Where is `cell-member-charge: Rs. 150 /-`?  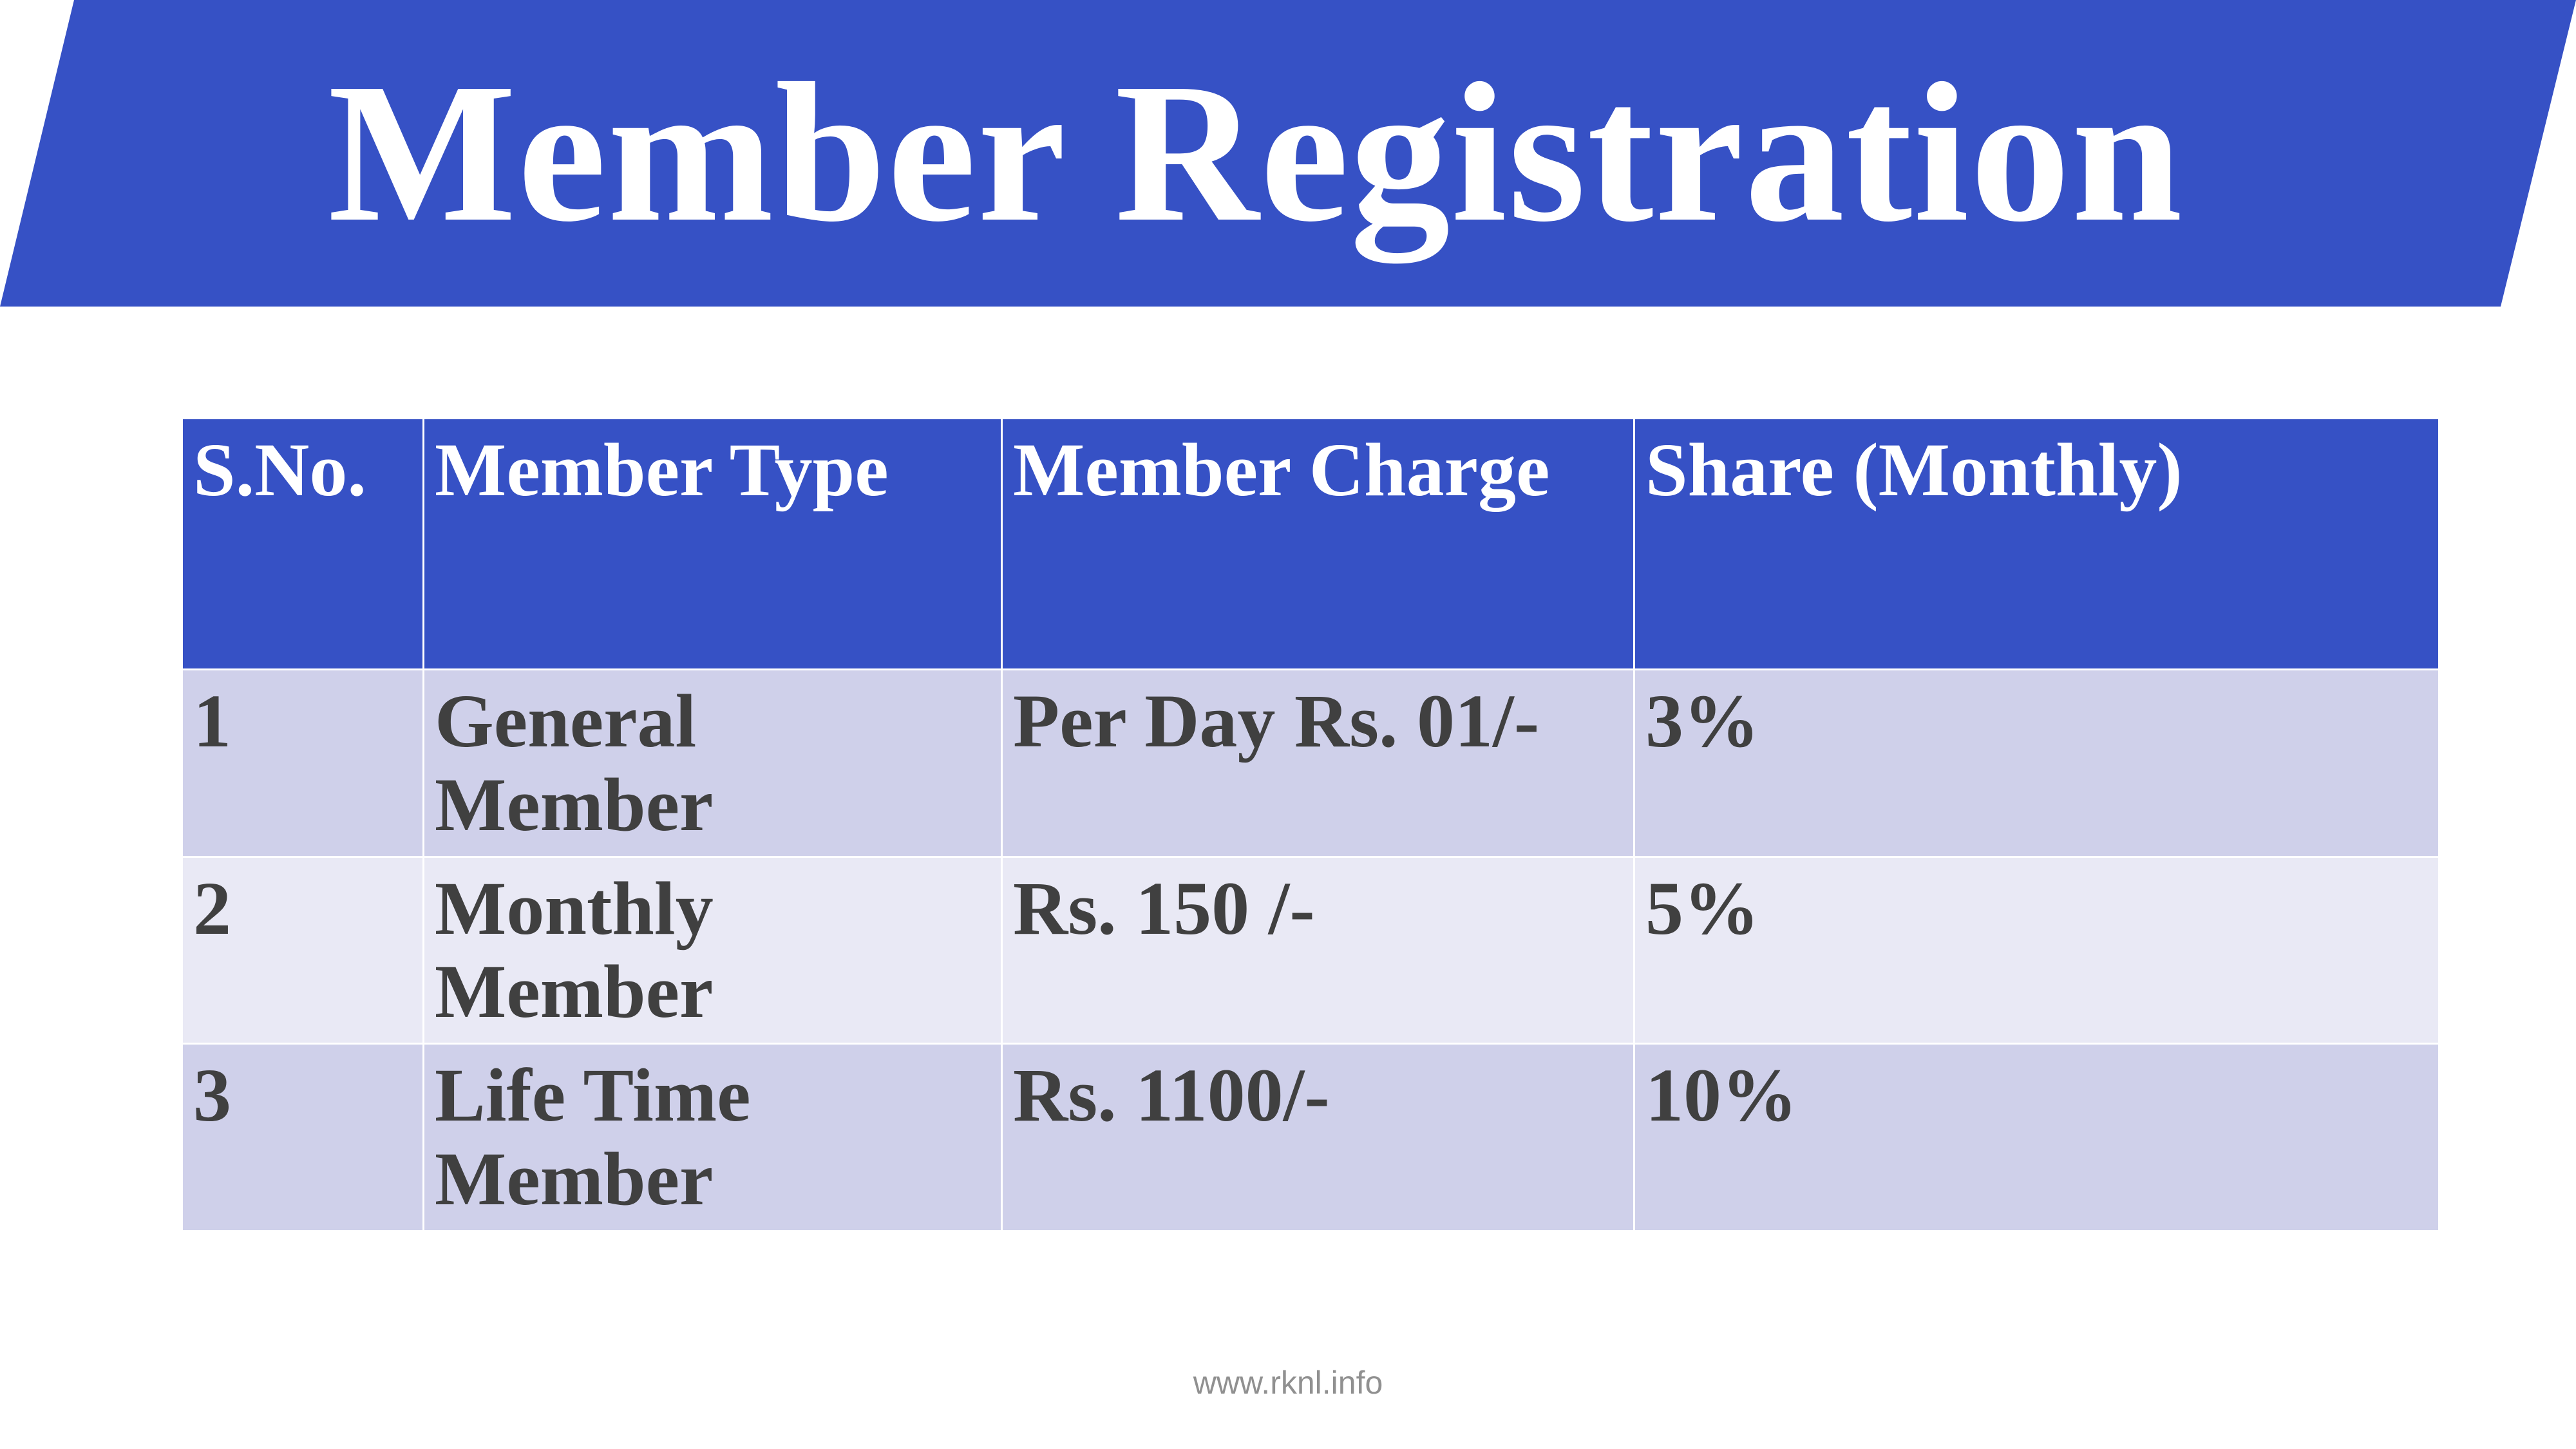 cell-member-charge: Rs. 150 /- is located at coordinates (1318, 950).